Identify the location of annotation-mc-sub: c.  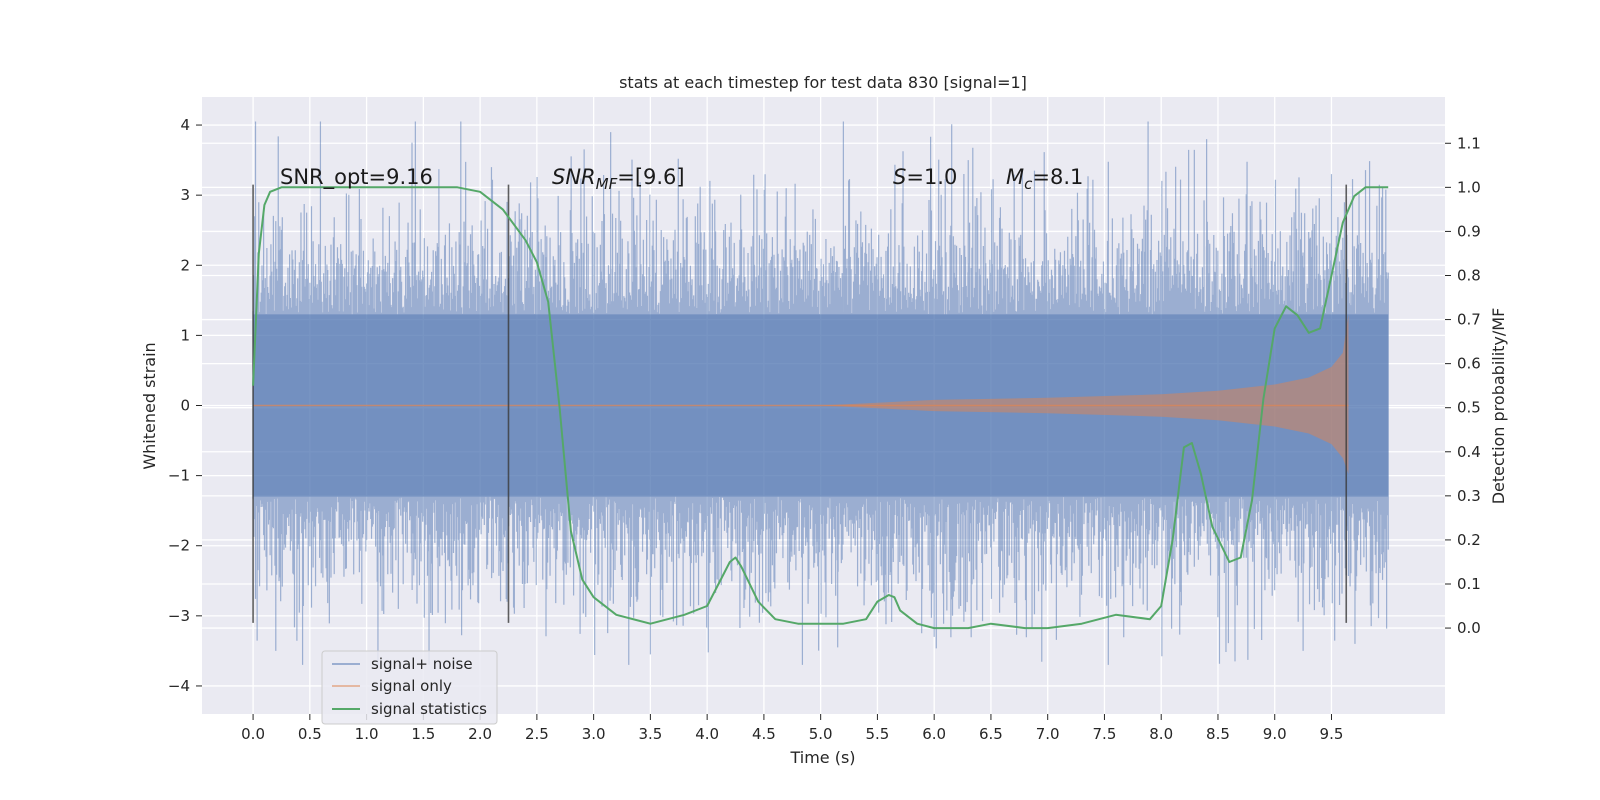
(1028, 184).